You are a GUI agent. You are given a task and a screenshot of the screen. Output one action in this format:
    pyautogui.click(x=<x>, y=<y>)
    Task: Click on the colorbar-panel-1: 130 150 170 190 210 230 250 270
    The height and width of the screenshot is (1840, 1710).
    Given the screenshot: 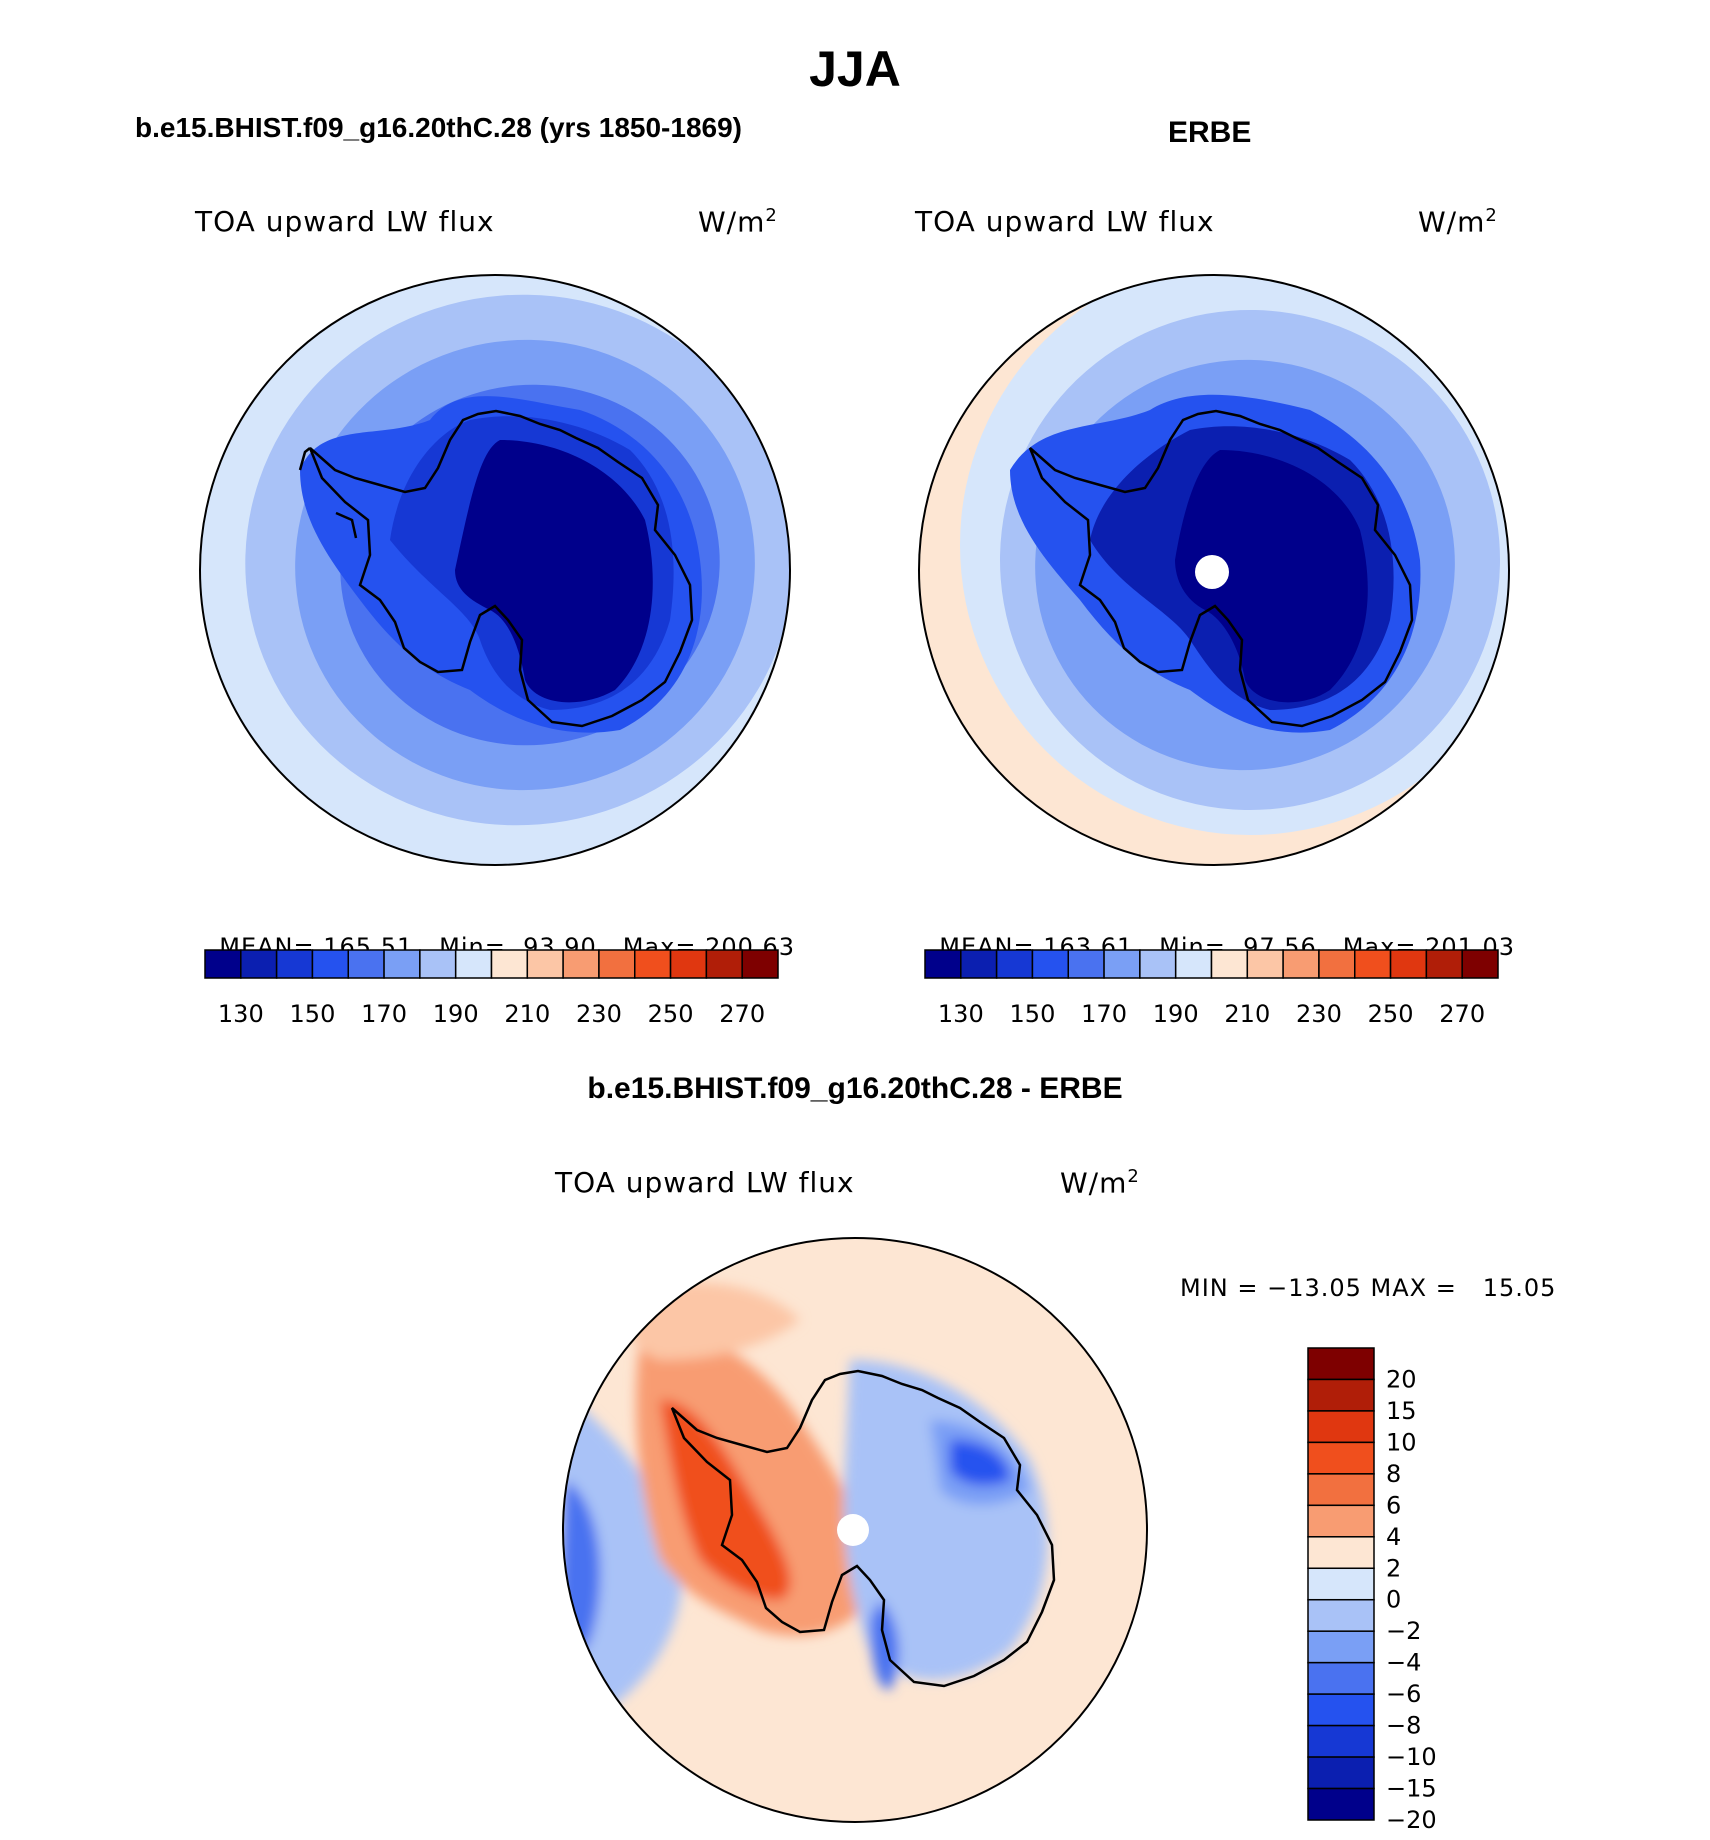 What is the action you would take?
    pyautogui.click(x=491, y=988)
    